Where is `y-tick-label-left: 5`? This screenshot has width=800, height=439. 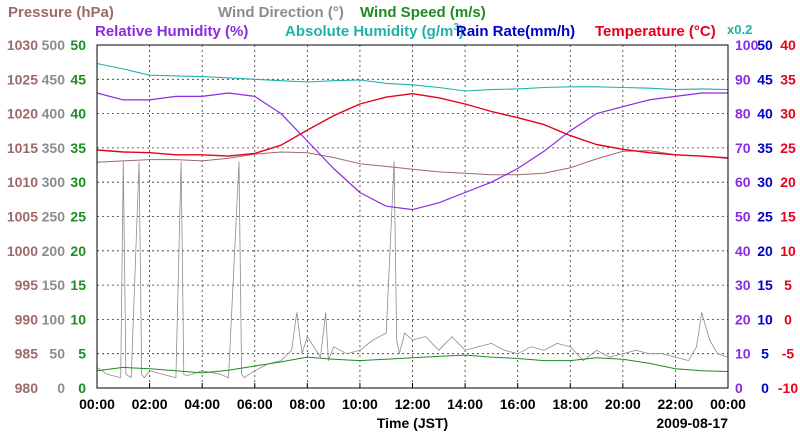 y-tick-label-left: 5 is located at coordinates (82, 354).